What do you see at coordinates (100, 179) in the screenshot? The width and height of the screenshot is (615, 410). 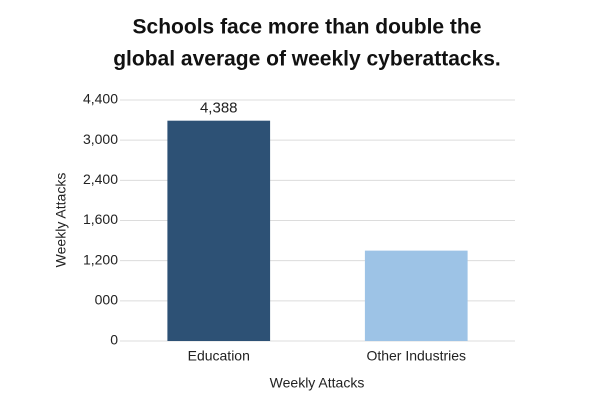 I see `y-tick-label: 2,400` at bounding box center [100, 179].